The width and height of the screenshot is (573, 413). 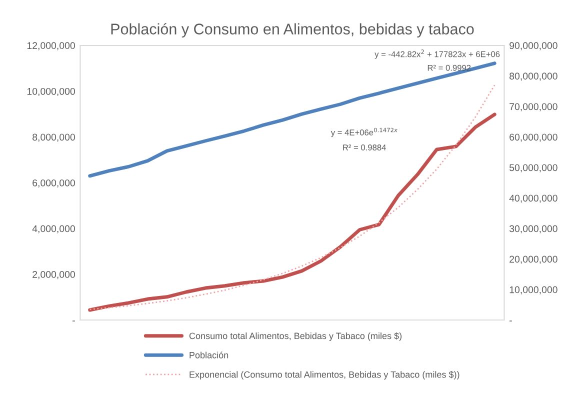 What do you see at coordinates (364, 133) in the screenshot?
I see `annotation: y = 4E+06e$^{0.1472x}$` at bounding box center [364, 133].